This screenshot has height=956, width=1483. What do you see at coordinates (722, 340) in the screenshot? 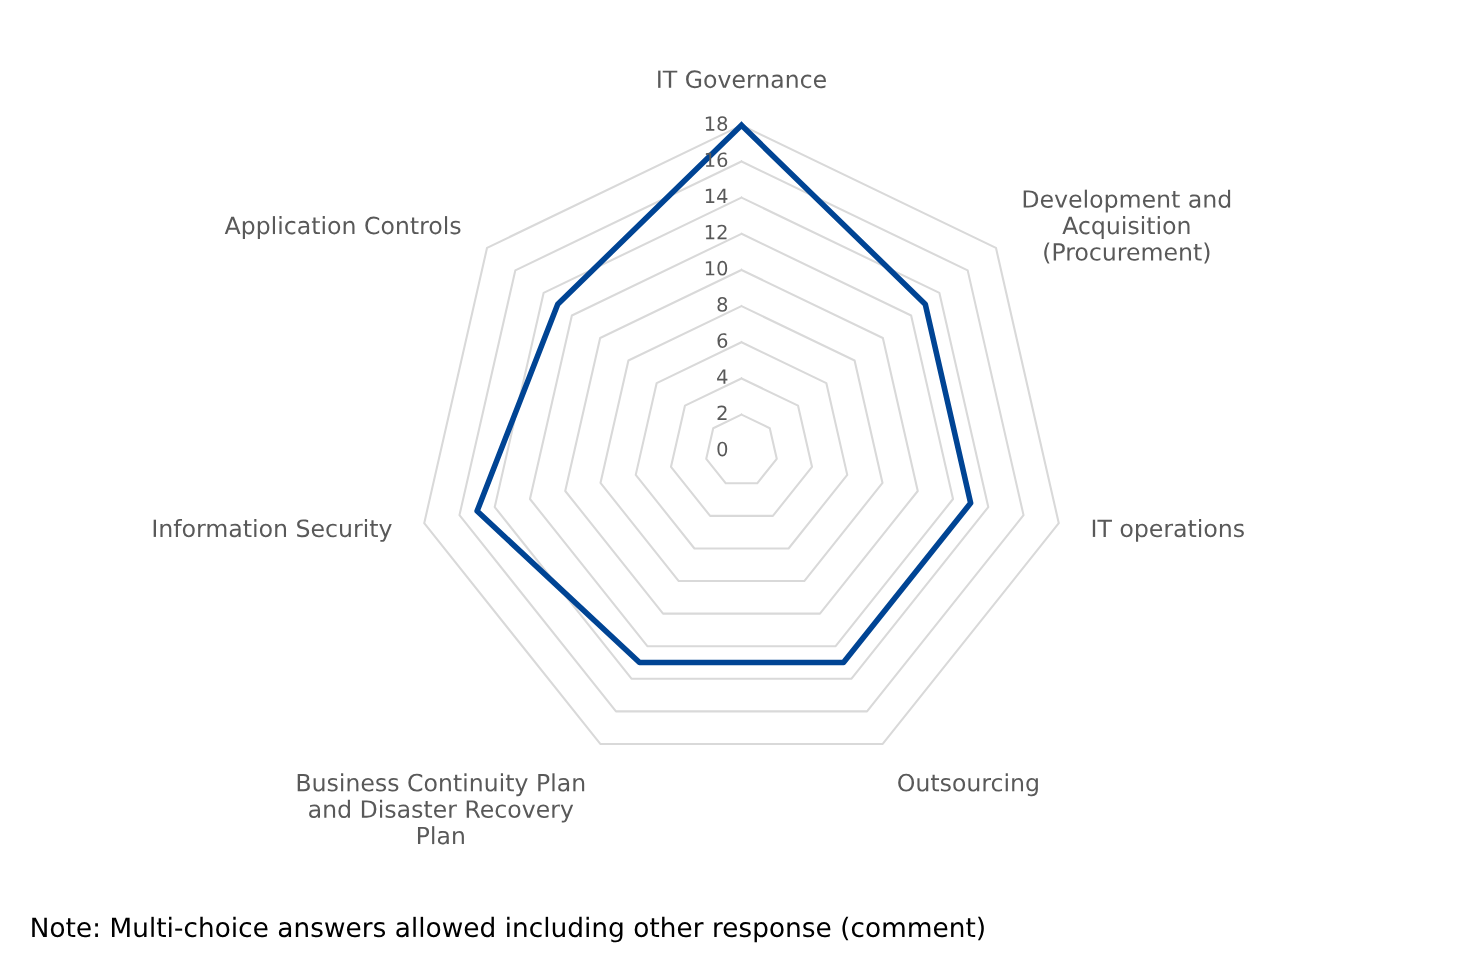
I see `y-tick-label: 6` at bounding box center [722, 340].